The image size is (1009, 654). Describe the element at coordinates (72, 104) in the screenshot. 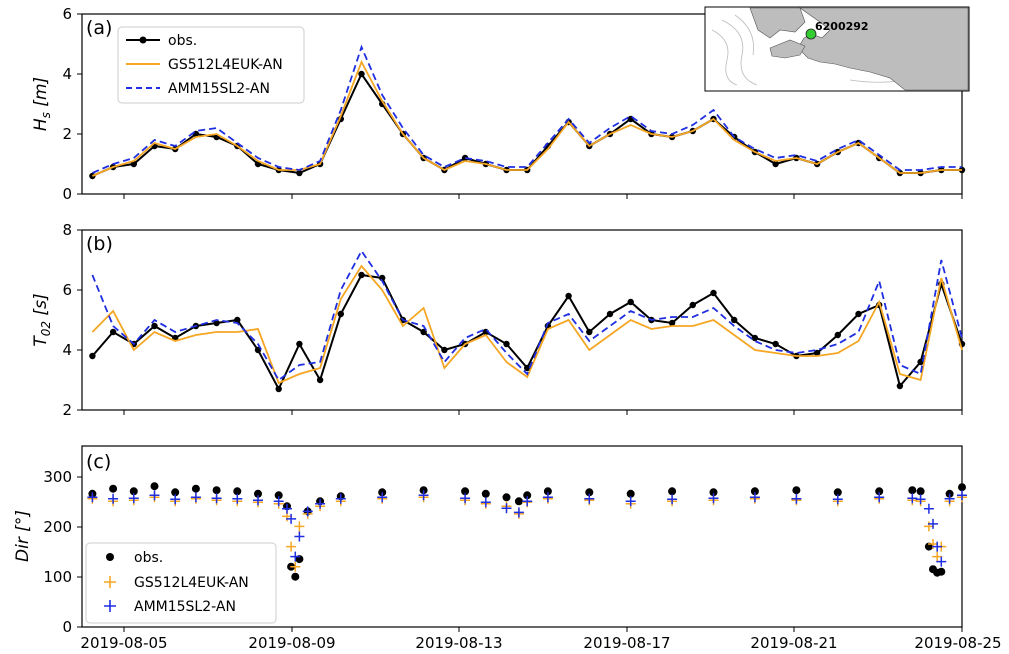

I see `panel-a-yticks: 0 2 4 6` at that location.